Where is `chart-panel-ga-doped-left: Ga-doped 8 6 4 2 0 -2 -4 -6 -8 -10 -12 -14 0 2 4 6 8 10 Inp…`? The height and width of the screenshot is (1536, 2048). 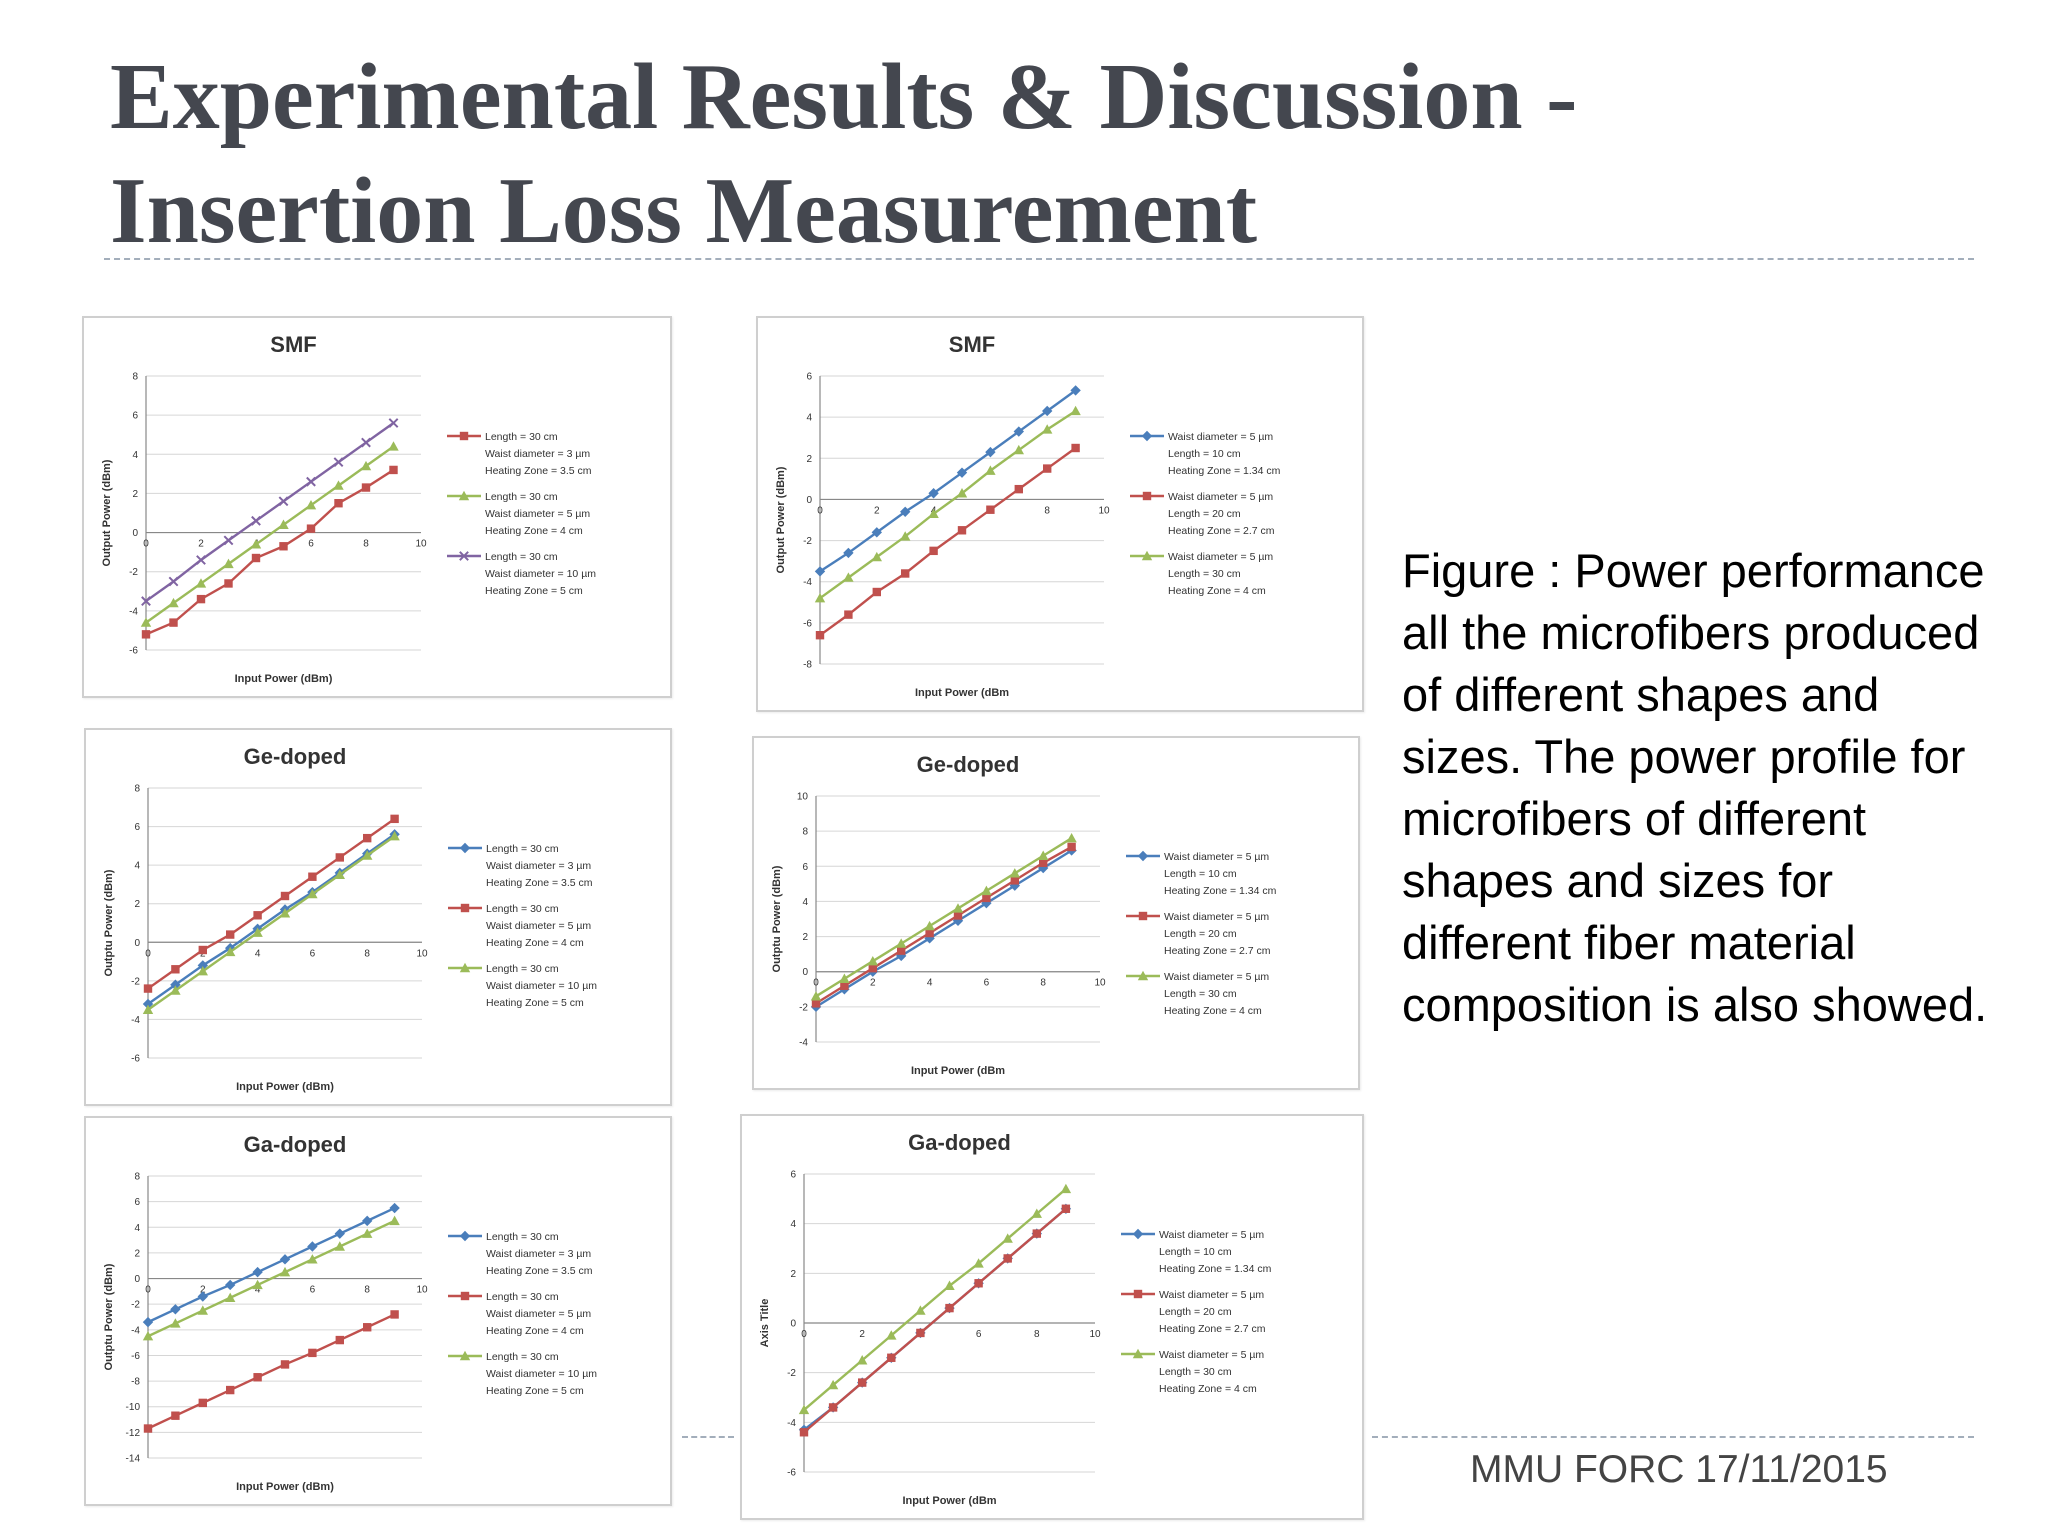
chart-panel-ga-doped-left: Ga-doped 8 6 4 2 0 -2 -4 -6 -8 -10 -12 -14 0 2 4 6 8 10 Inp… is located at coordinates (378, 1311).